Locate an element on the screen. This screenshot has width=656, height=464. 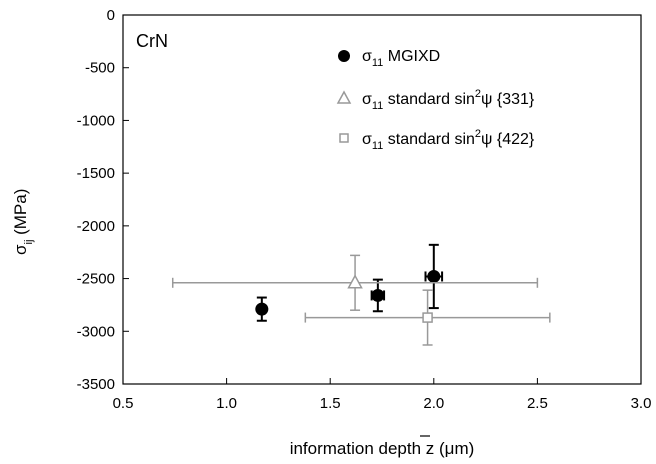
y-tick-label: -500 is located at coordinates (100, 68).